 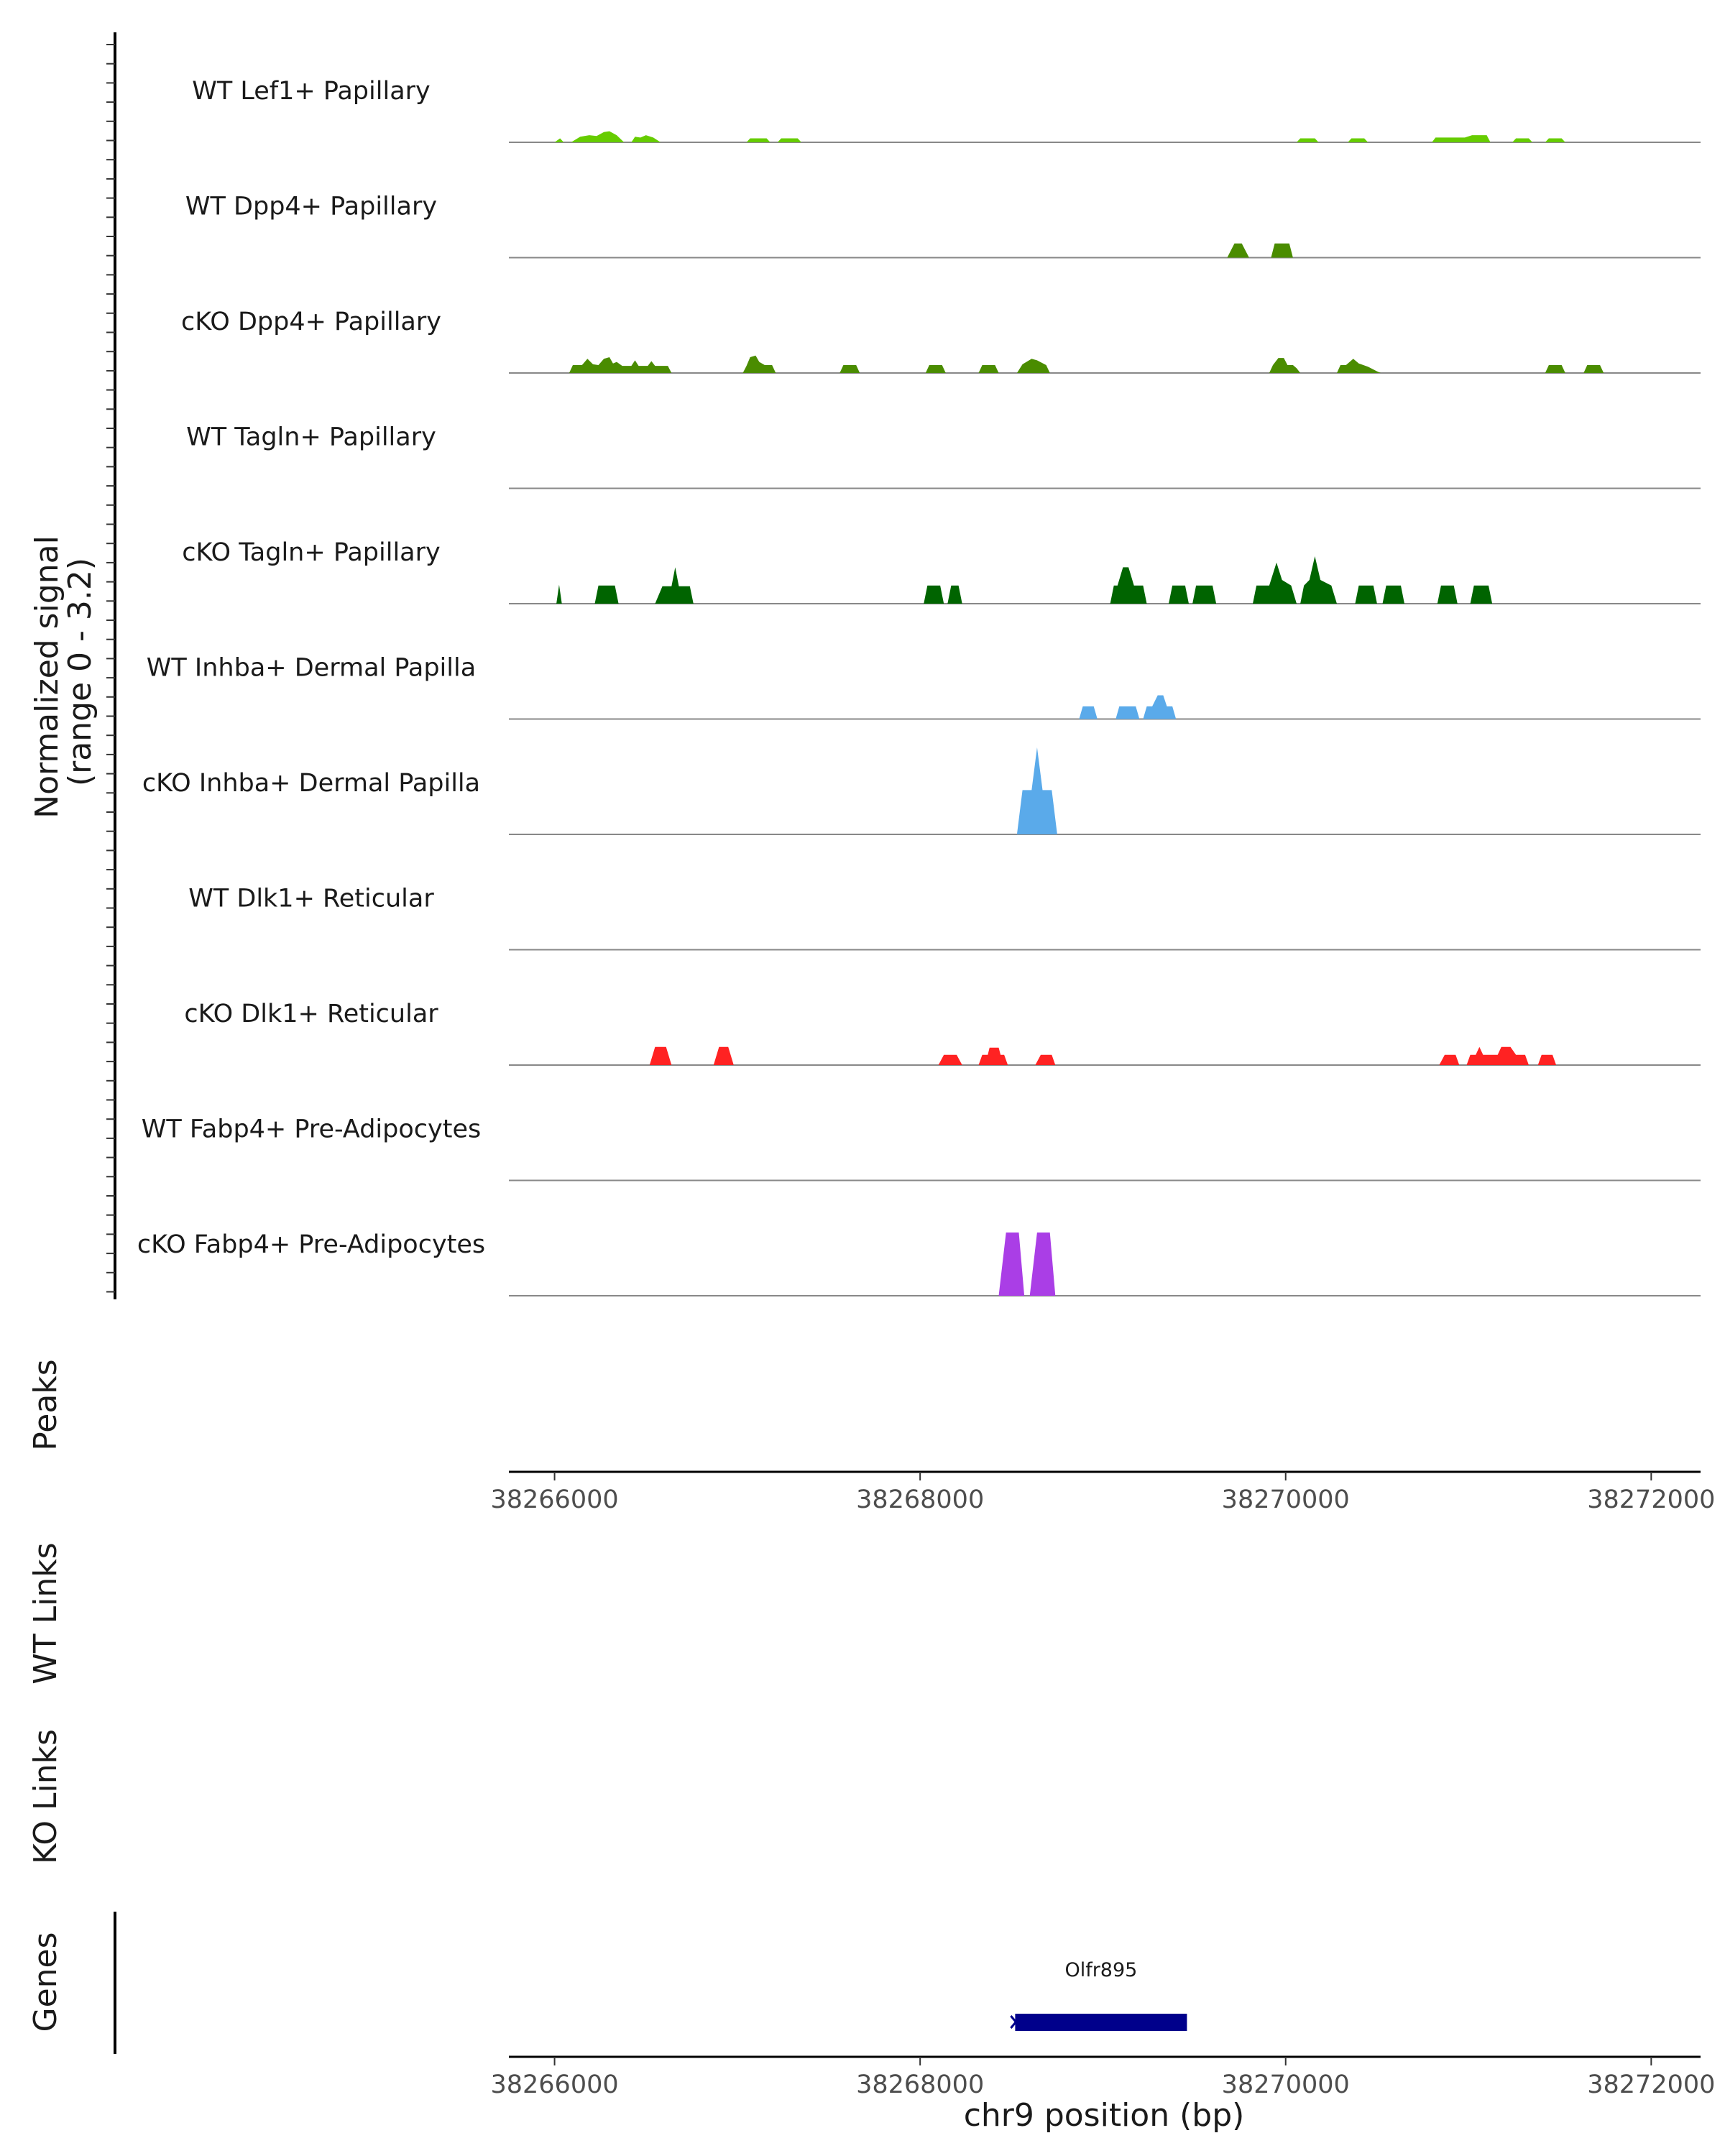 I want to click on track: cKO Fabp4+ Pre-Adipocytes, so click(x=919, y=1263).